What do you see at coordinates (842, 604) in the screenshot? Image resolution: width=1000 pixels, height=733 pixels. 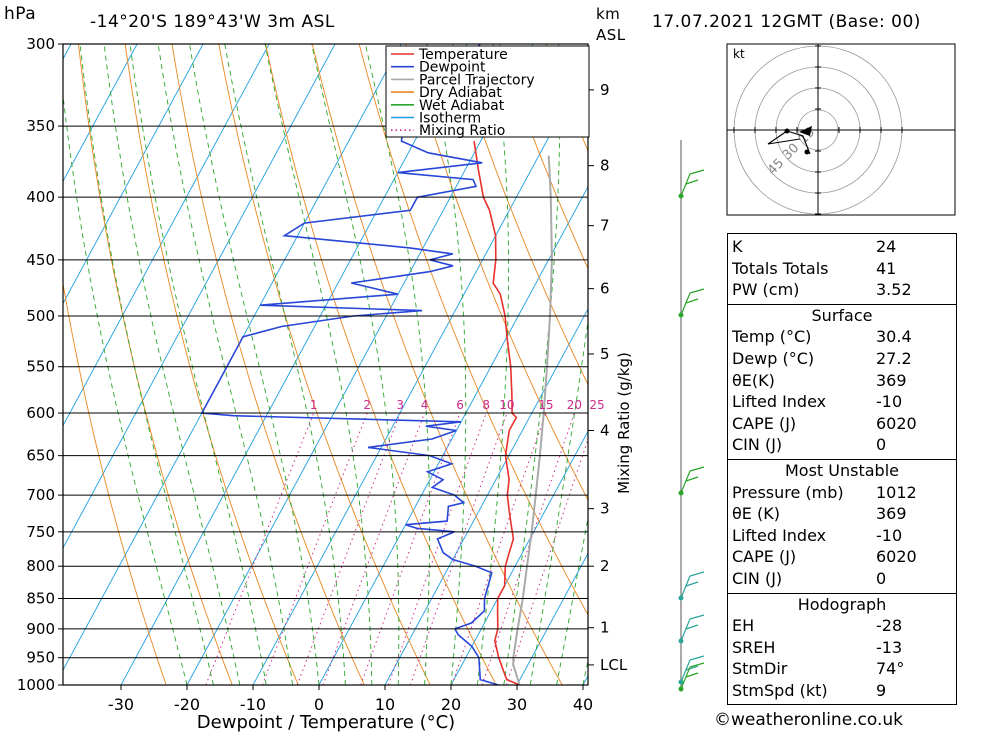 I see `index-section-title: Hodograph` at bounding box center [842, 604].